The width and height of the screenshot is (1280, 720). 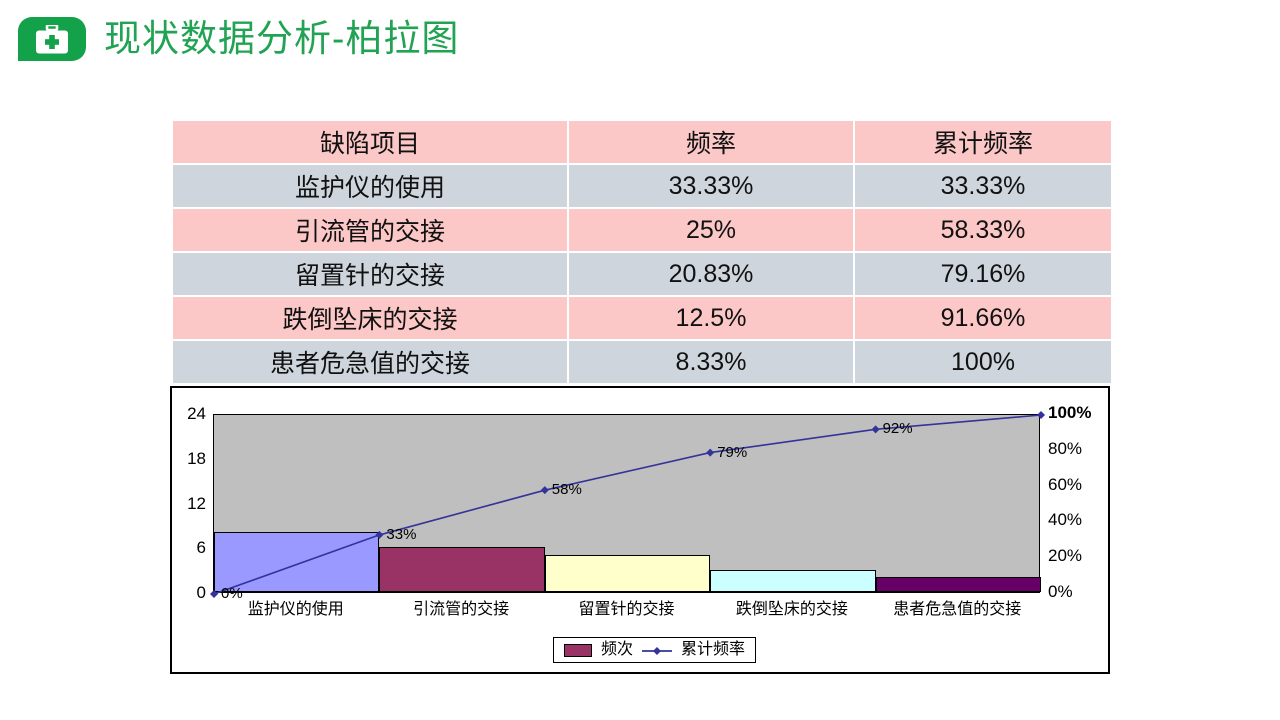 I want to click on cell-frequency: 33.33%, so click(x=711, y=186).